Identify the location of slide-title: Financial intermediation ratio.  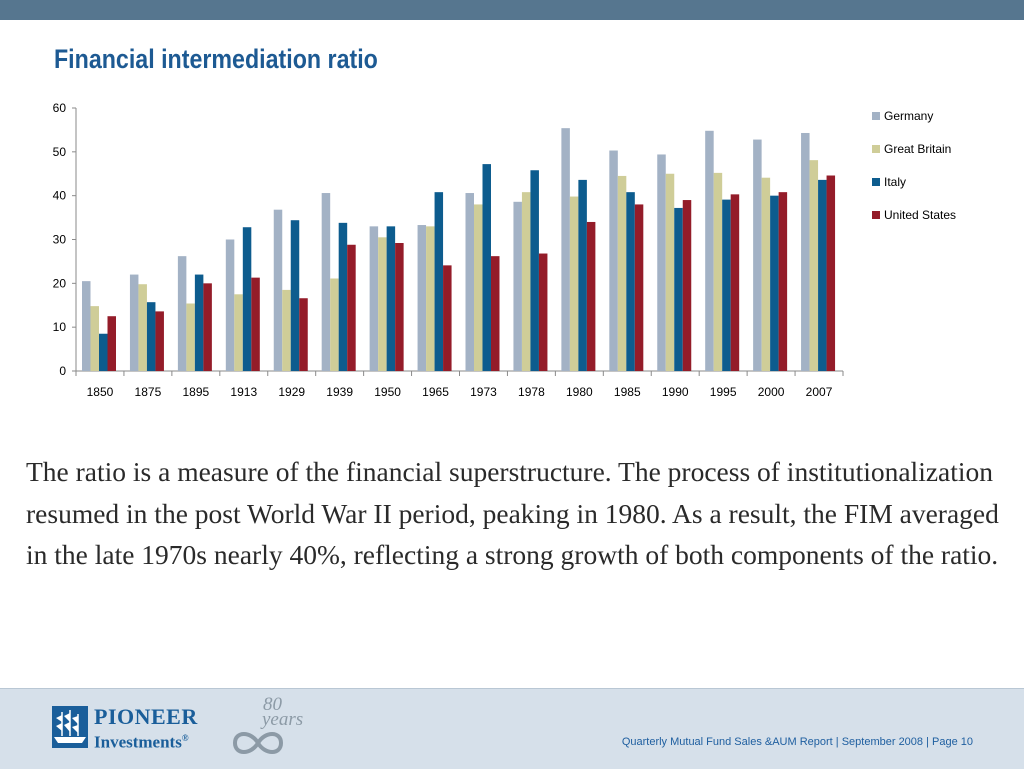
(216, 59).